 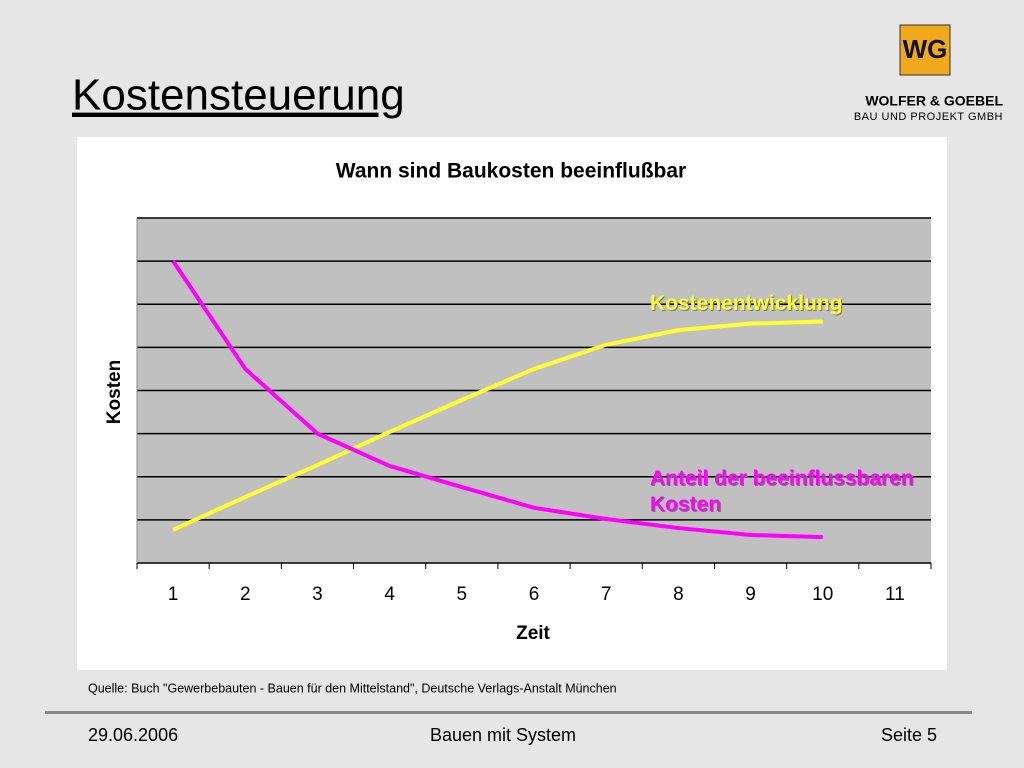 I want to click on slide-title: Kostensteuerung, so click(x=238, y=95).